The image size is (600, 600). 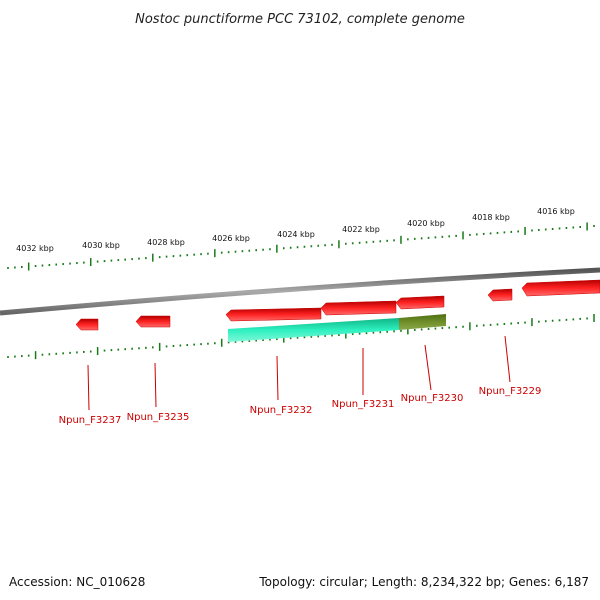 What do you see at coordinates (426, 223) in the screenshot?
I see `position-label: 4020 kbp` at bounding box center [426, 223].